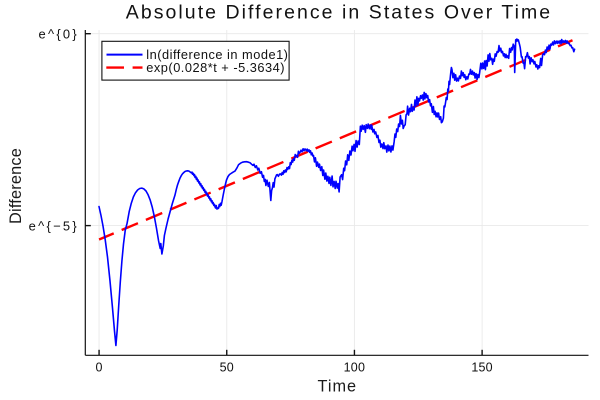 This screenshot has width=600, height=400. What do you see at coordinates (54, 226) in the screenshot?
I see `svg-text: e^{−5}` at bounding box center [54, 226].